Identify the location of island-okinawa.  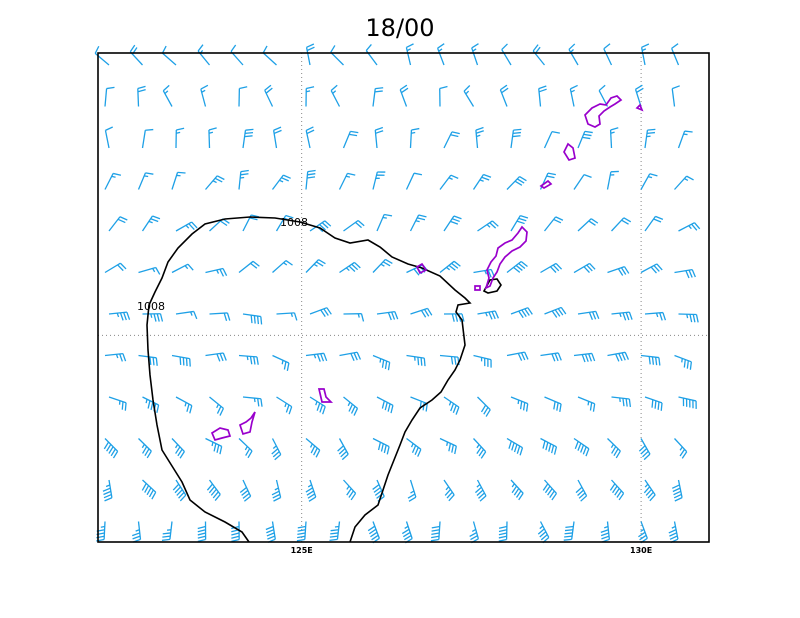
(506, 257).